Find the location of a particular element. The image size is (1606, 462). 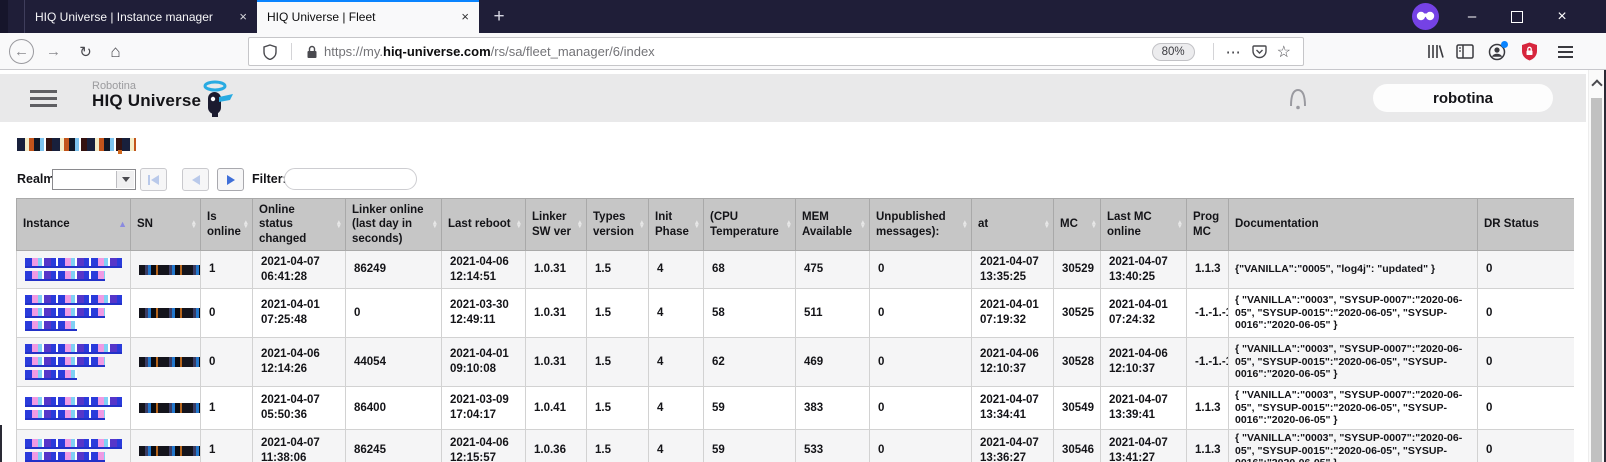

app-menu-icon is located at coordinates (43, 98).